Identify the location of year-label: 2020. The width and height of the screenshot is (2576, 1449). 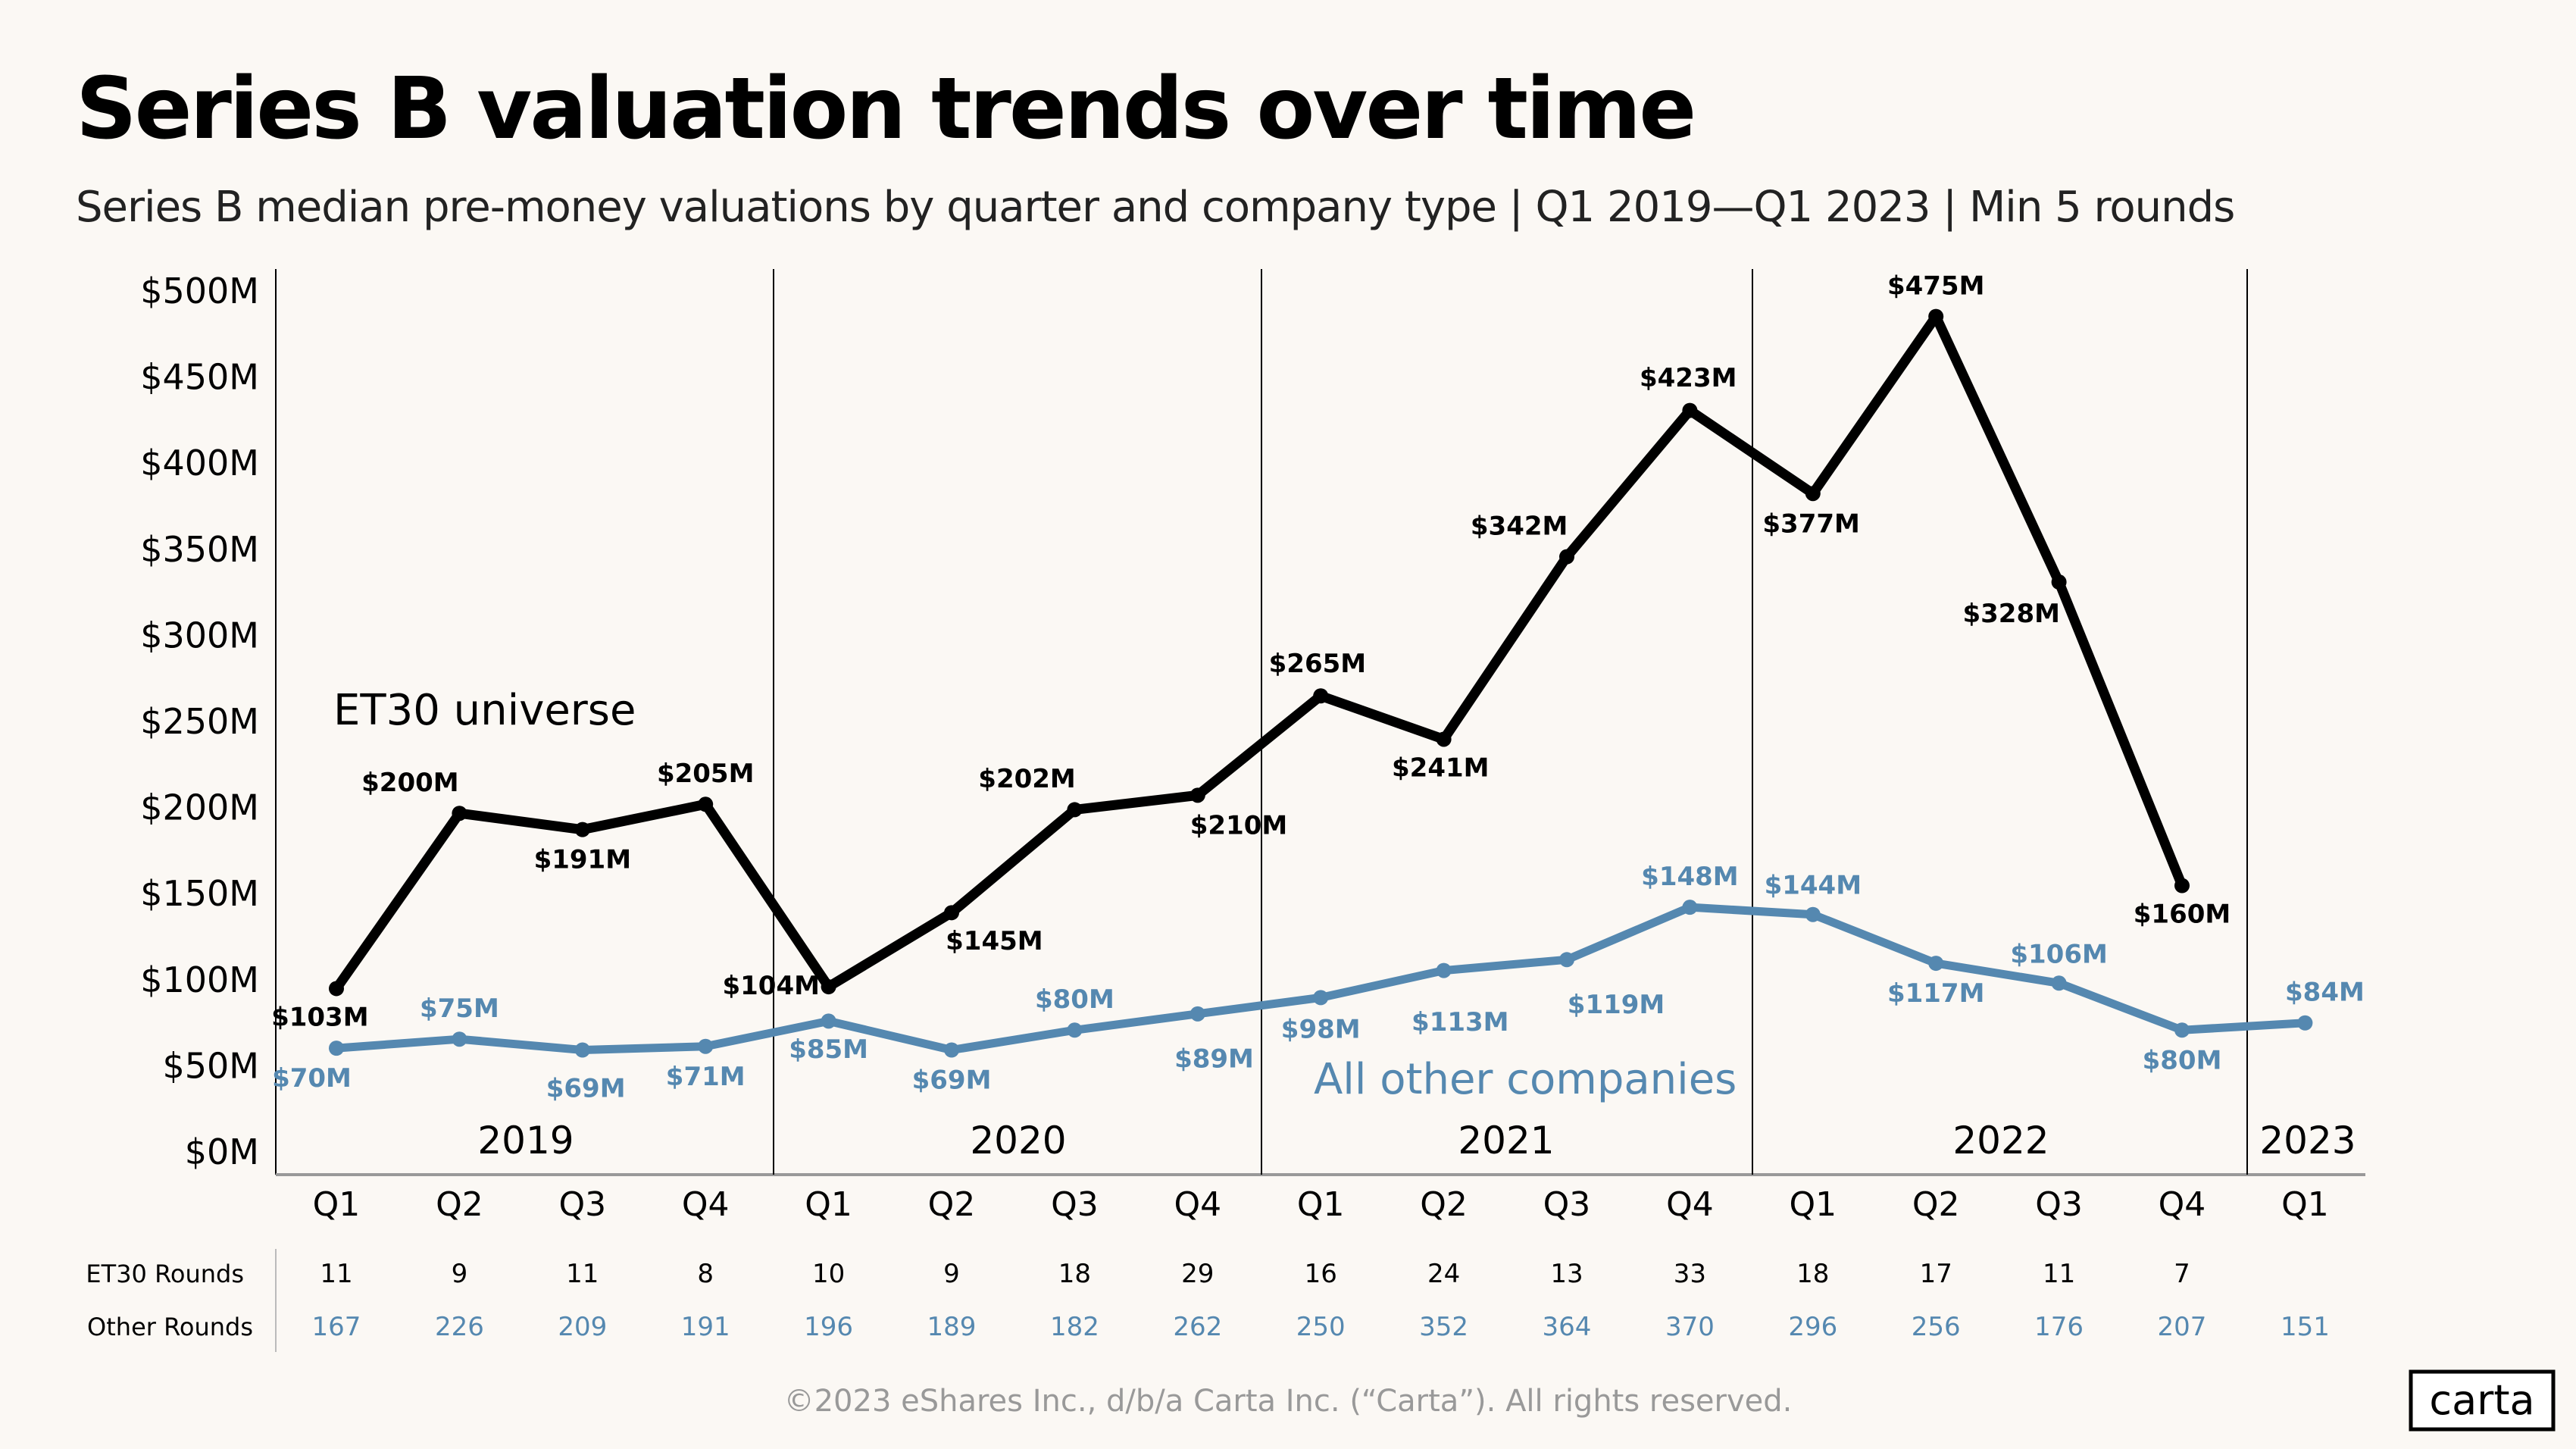
(1018, 1141).